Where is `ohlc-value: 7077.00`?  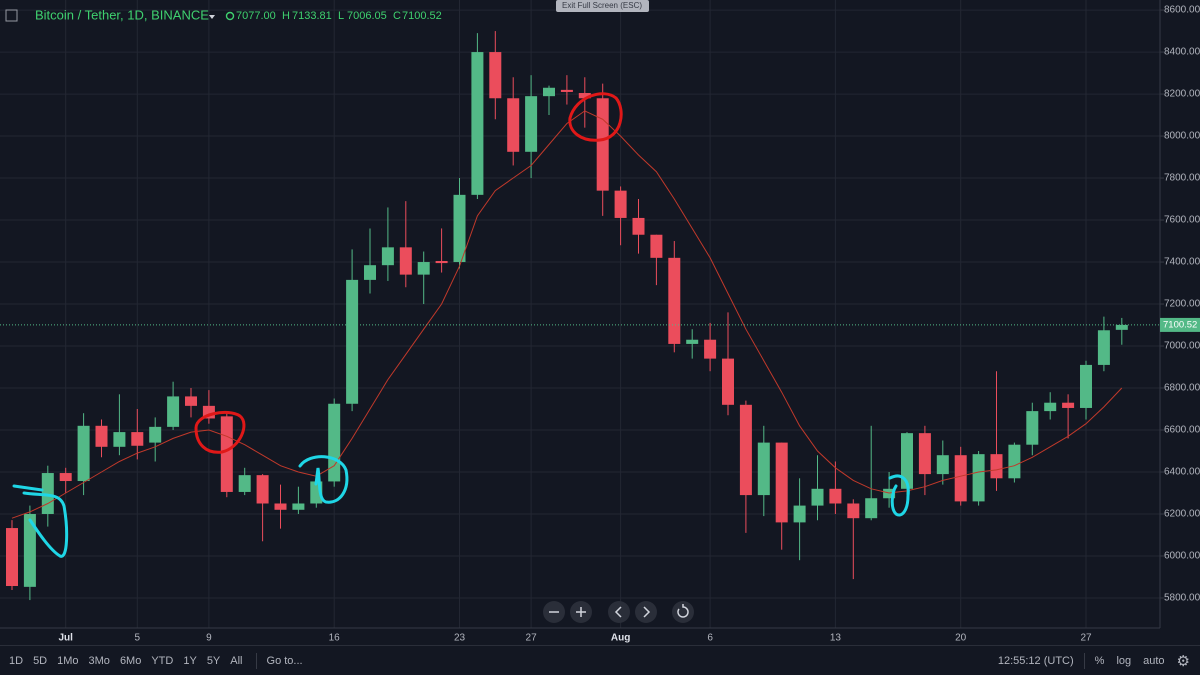 ohlc-value: 7077.00 is located at coordinates (256, 16).